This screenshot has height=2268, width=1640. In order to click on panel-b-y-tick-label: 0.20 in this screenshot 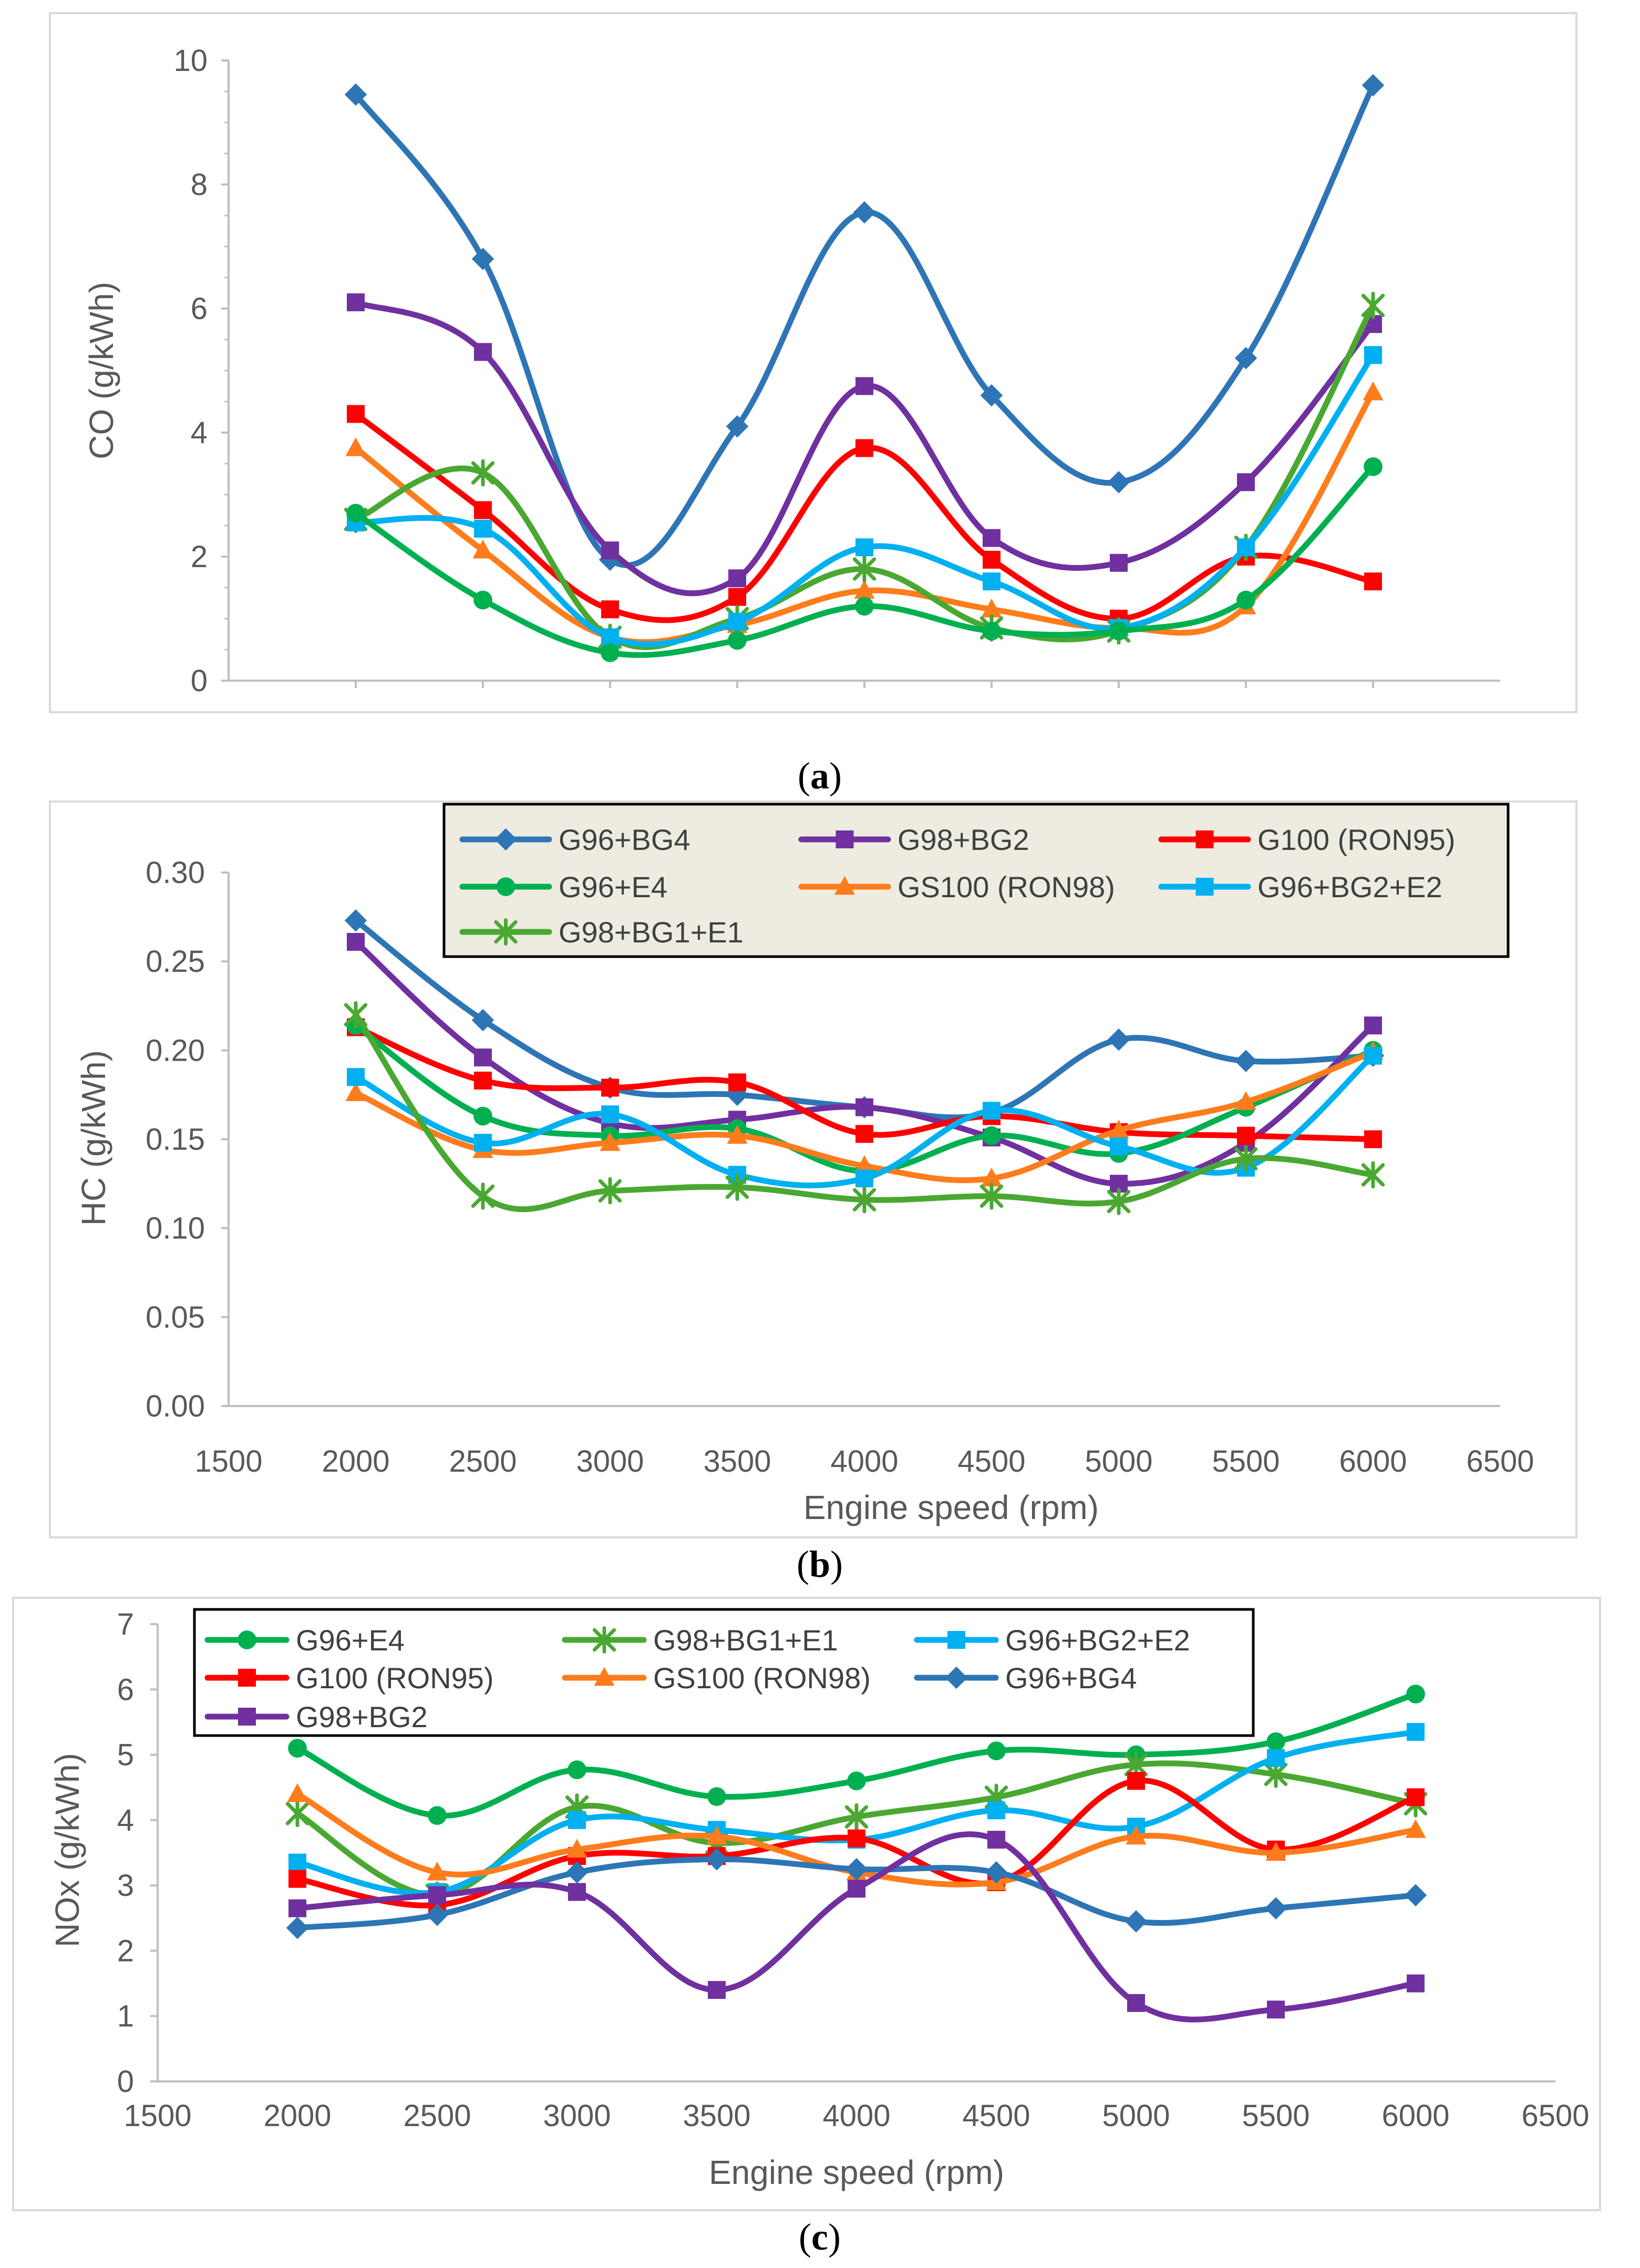, I will do `click(175, 1050)`.